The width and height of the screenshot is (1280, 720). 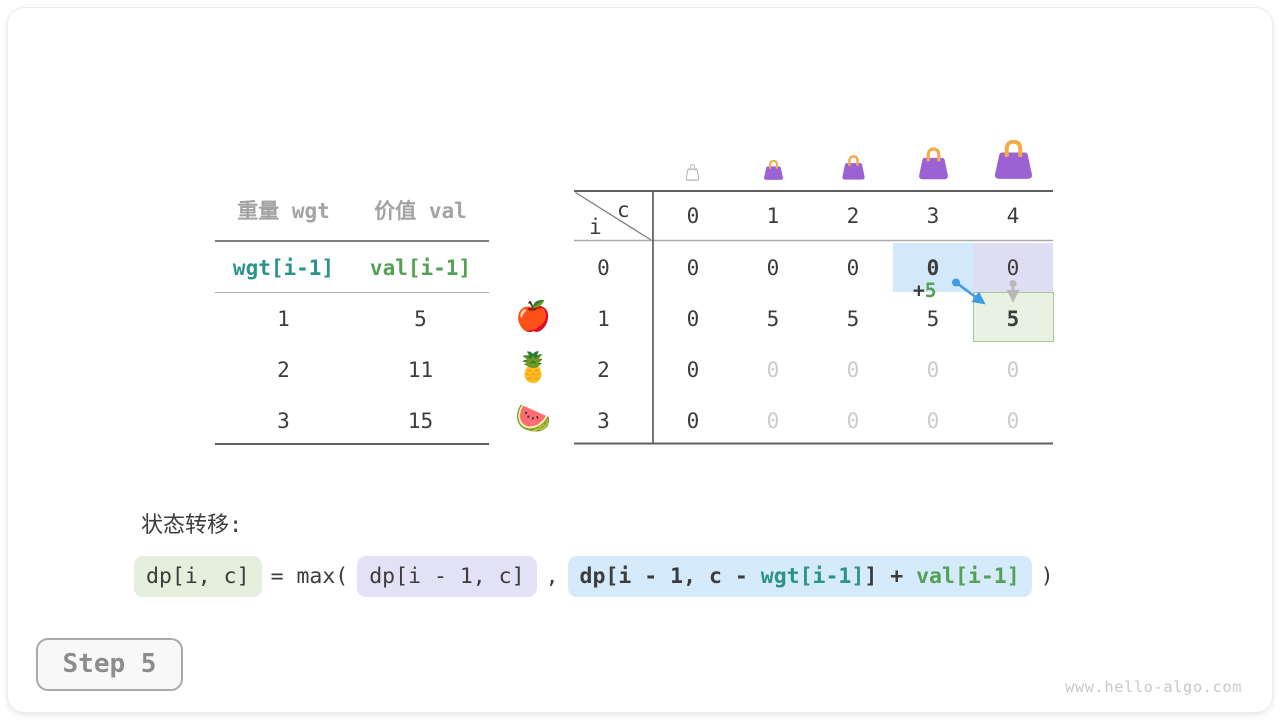 What do you see at coordinates (283, 319) in the screenshot?
I see `items-cell: 1` at bounding box center [283, 319].